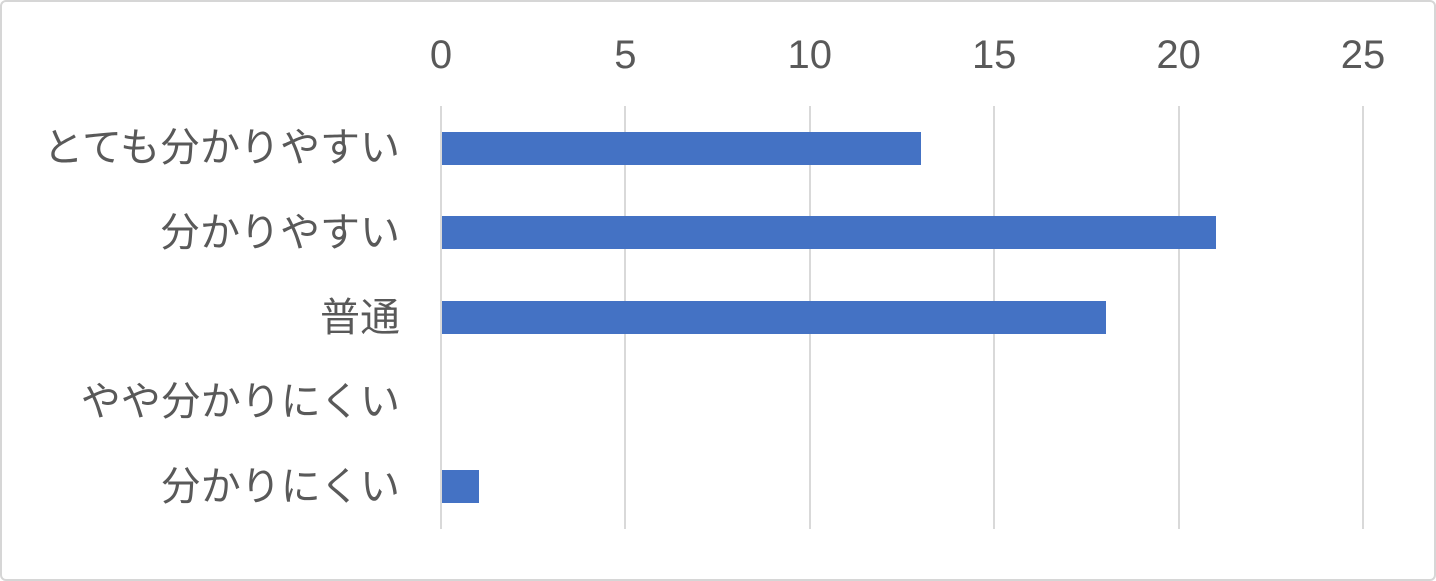 The image size is (1436, 581). I want to click on x-axis-tick-label: 5, so click(625, 55).